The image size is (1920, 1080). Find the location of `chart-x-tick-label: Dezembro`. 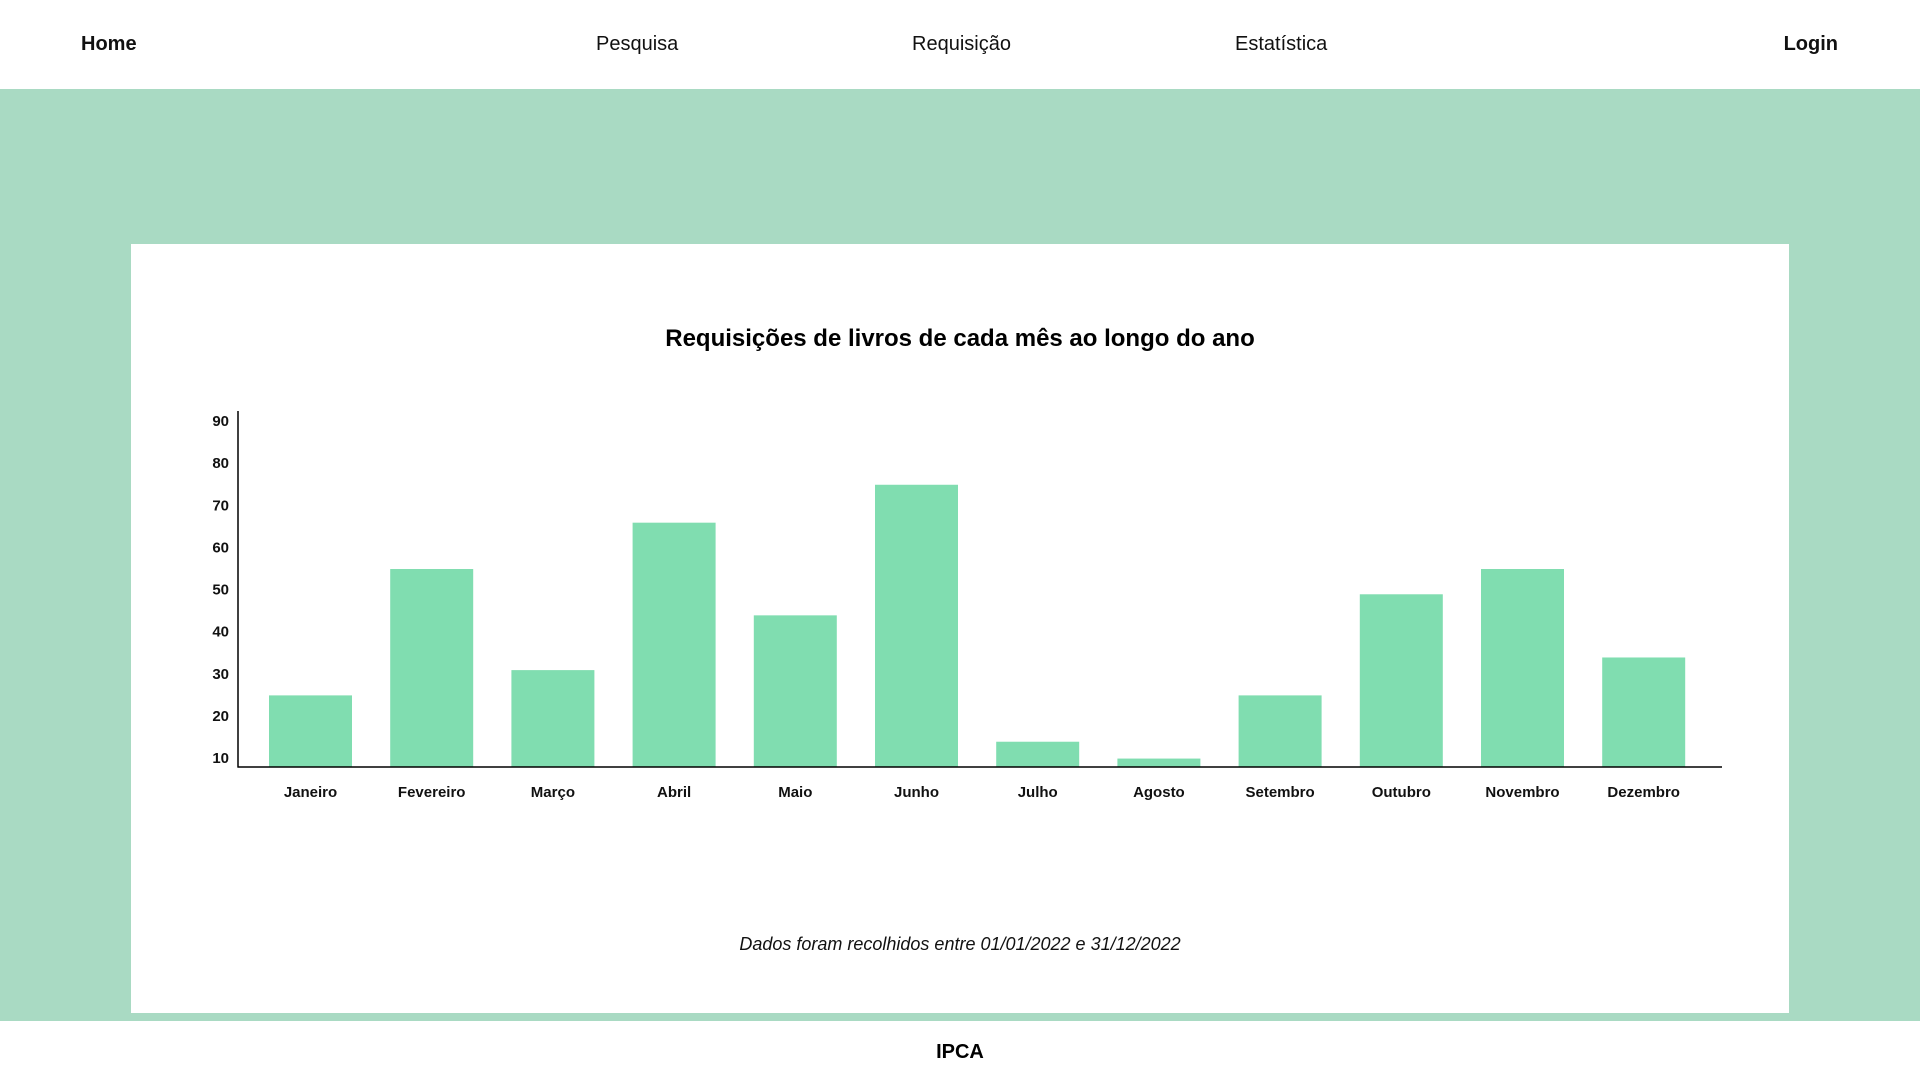

chart-x-tick-label: Dezembro is located at coordinates (1643, 792).